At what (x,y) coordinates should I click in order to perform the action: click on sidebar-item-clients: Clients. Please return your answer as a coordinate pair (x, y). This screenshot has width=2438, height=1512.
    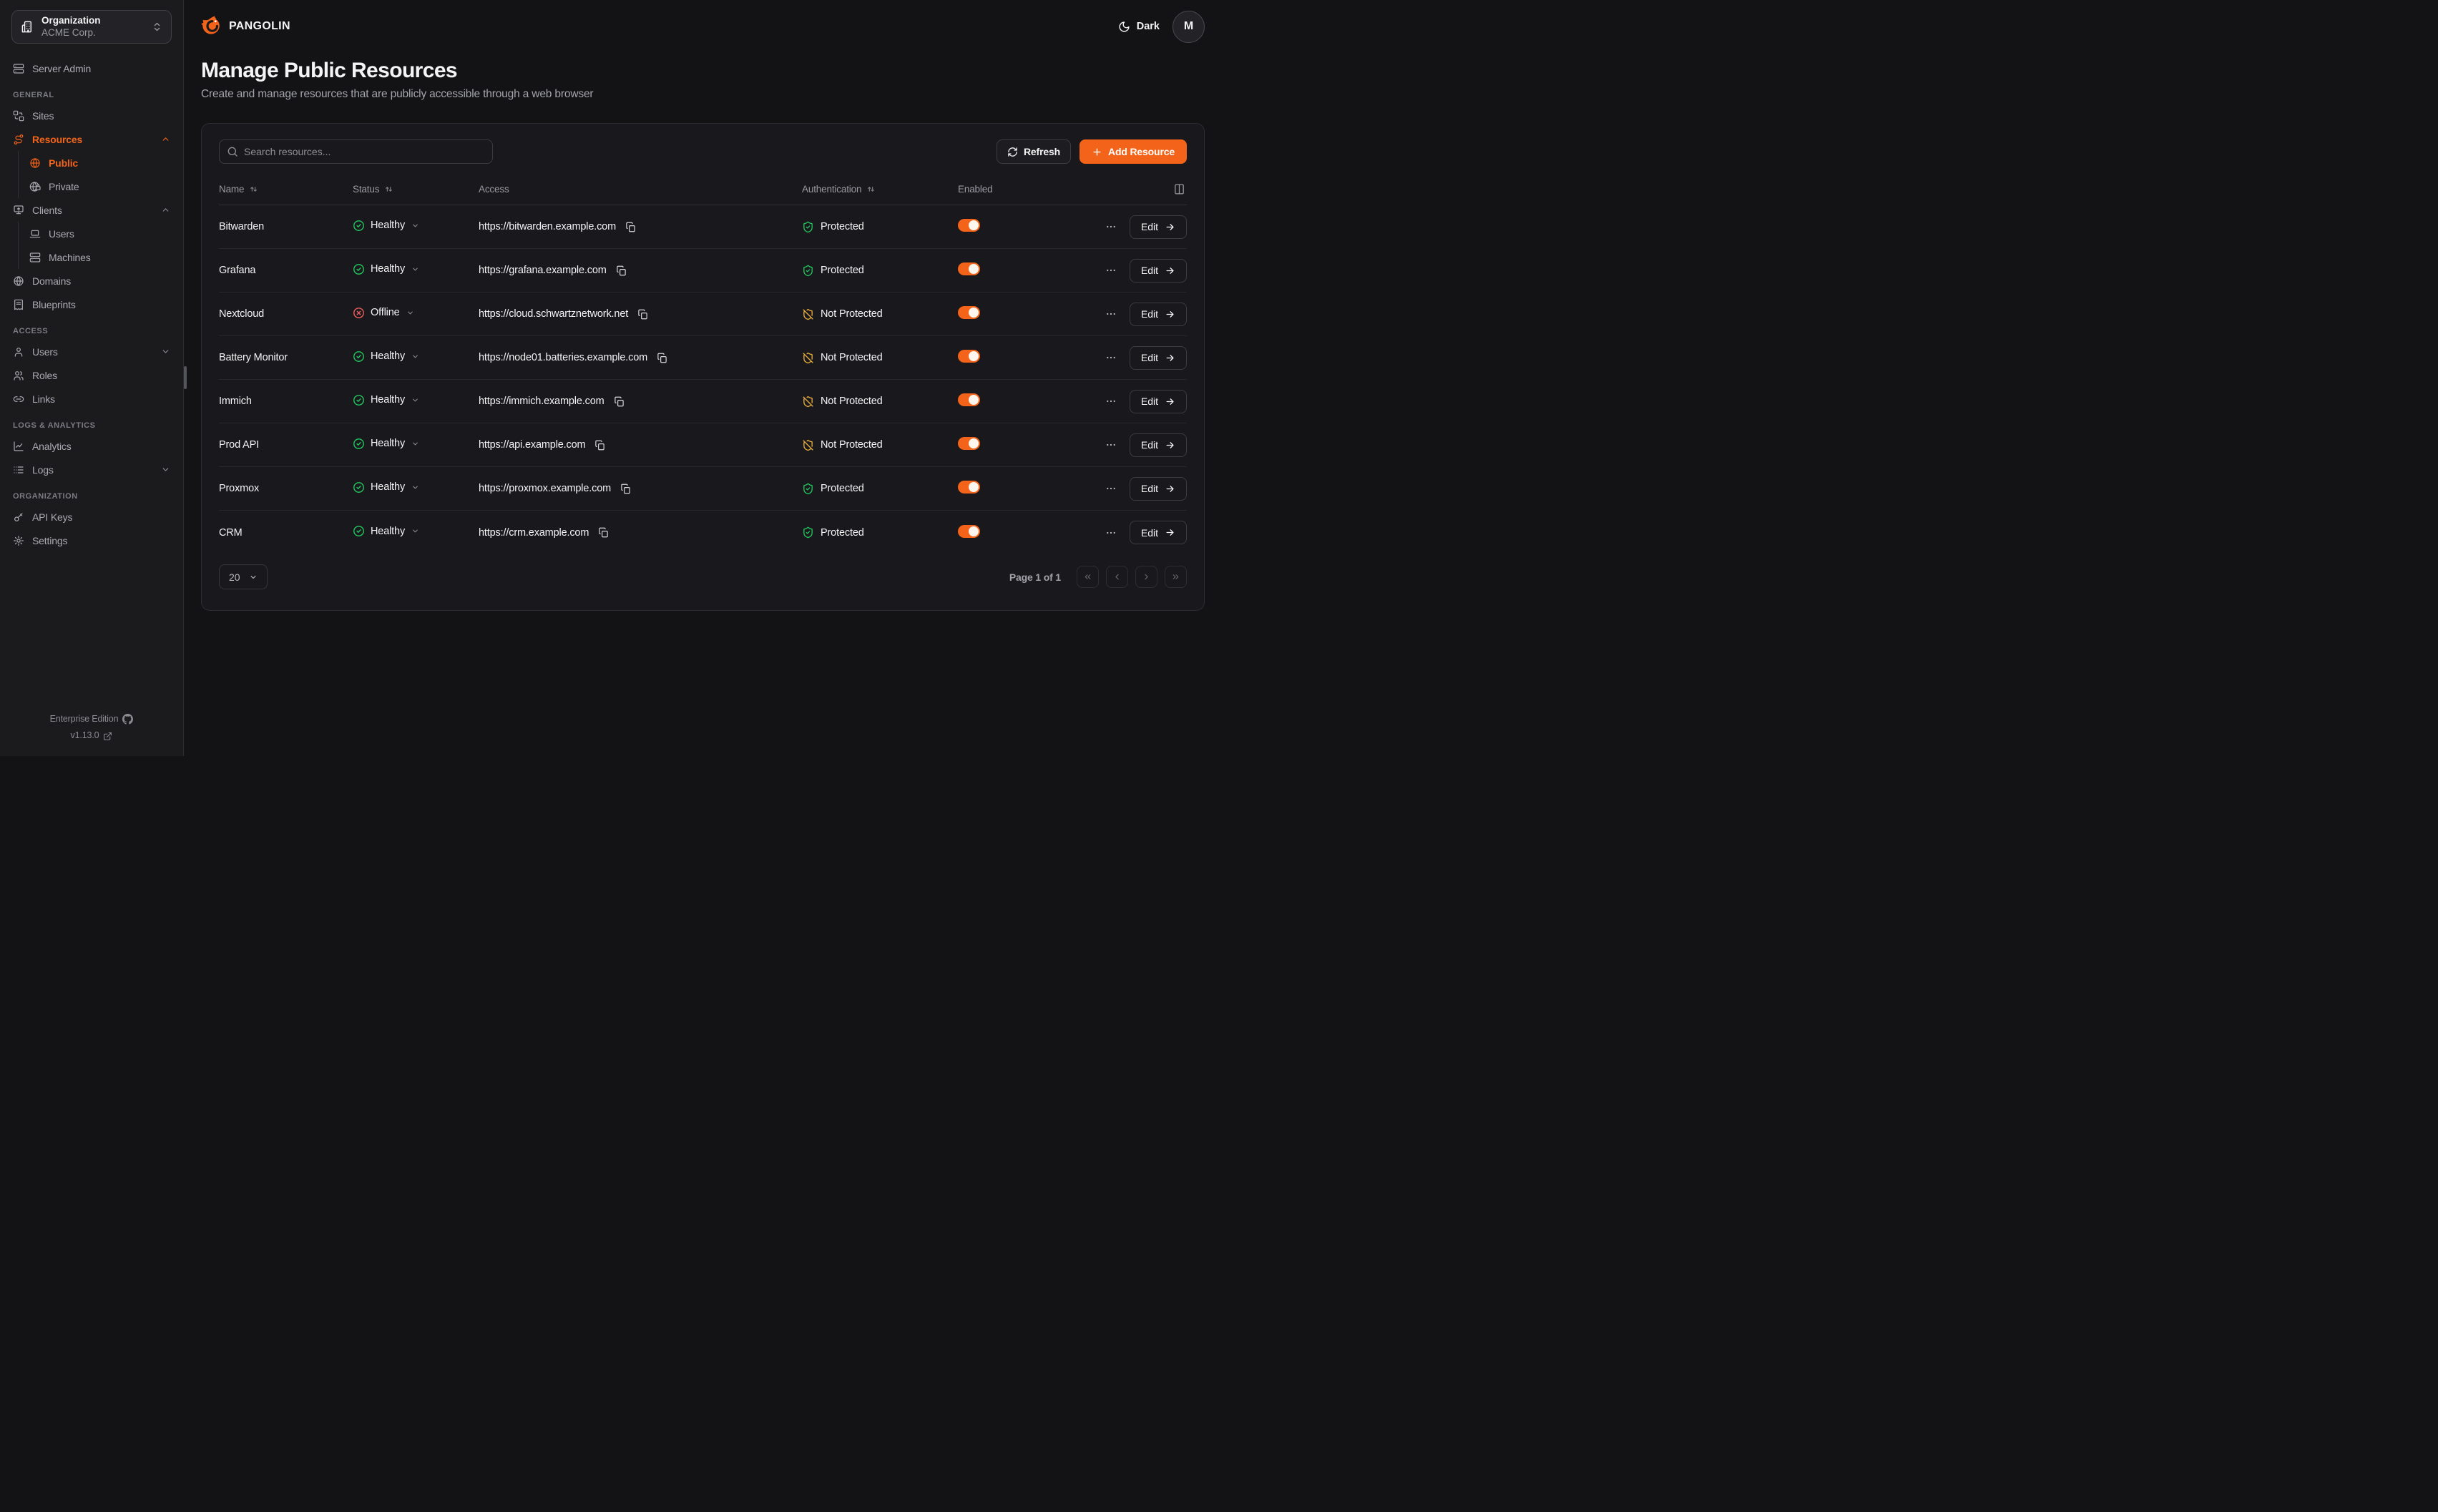
    Looking at the image, I should click on (91, 210).